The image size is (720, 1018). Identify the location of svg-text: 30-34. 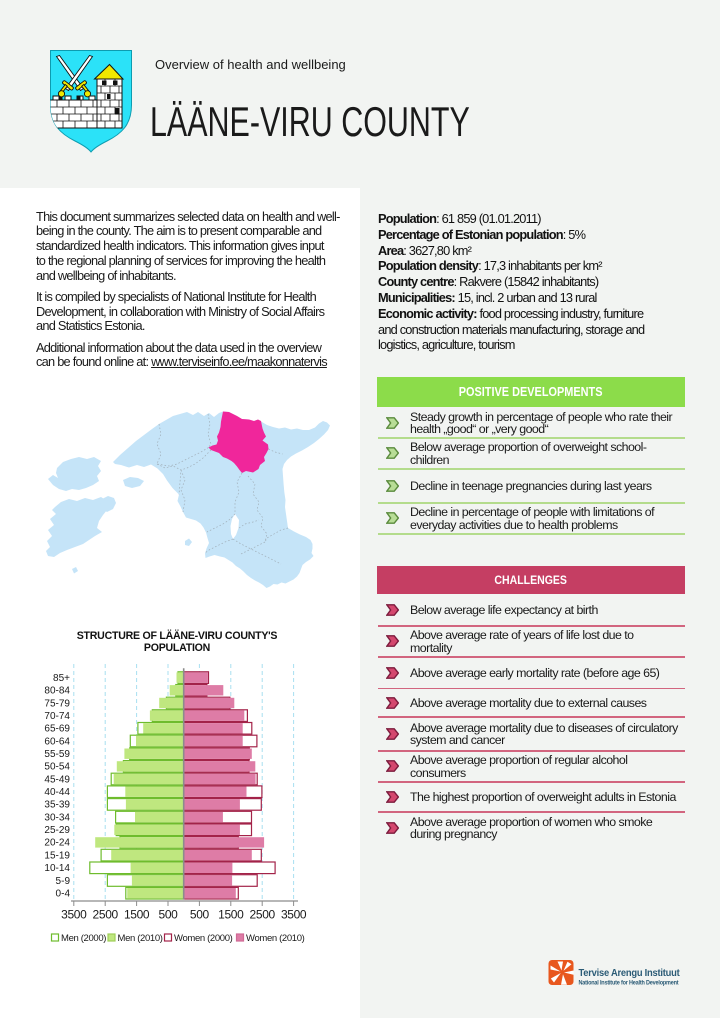
(57, 817).